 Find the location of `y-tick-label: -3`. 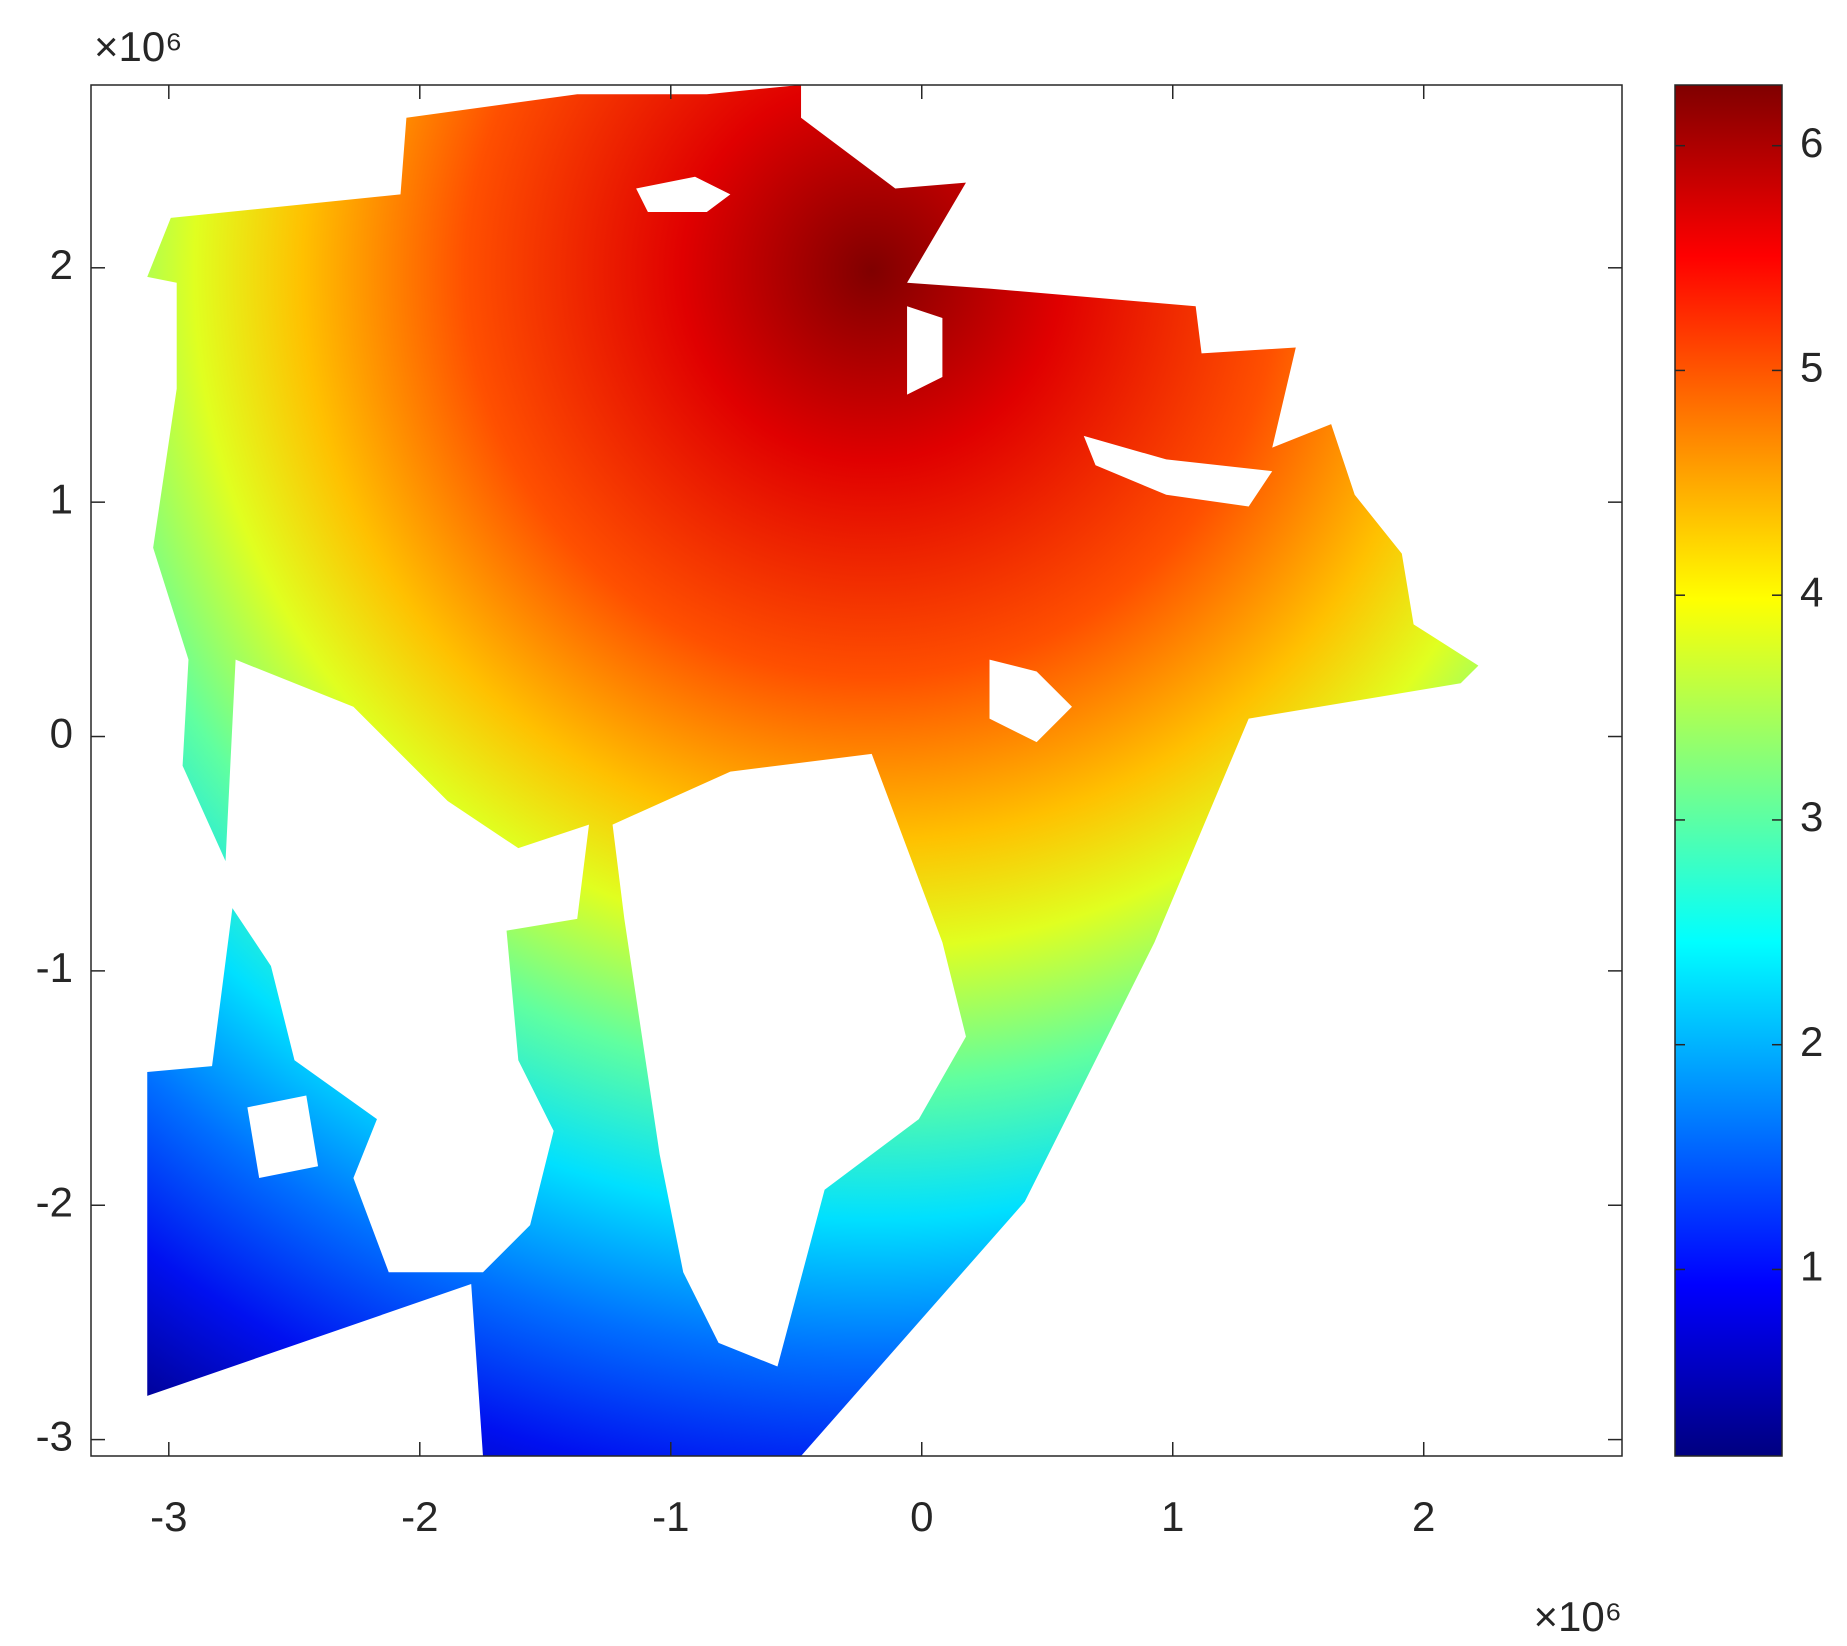

y-tick-label: -3 is located at coordinates (54, 1436).